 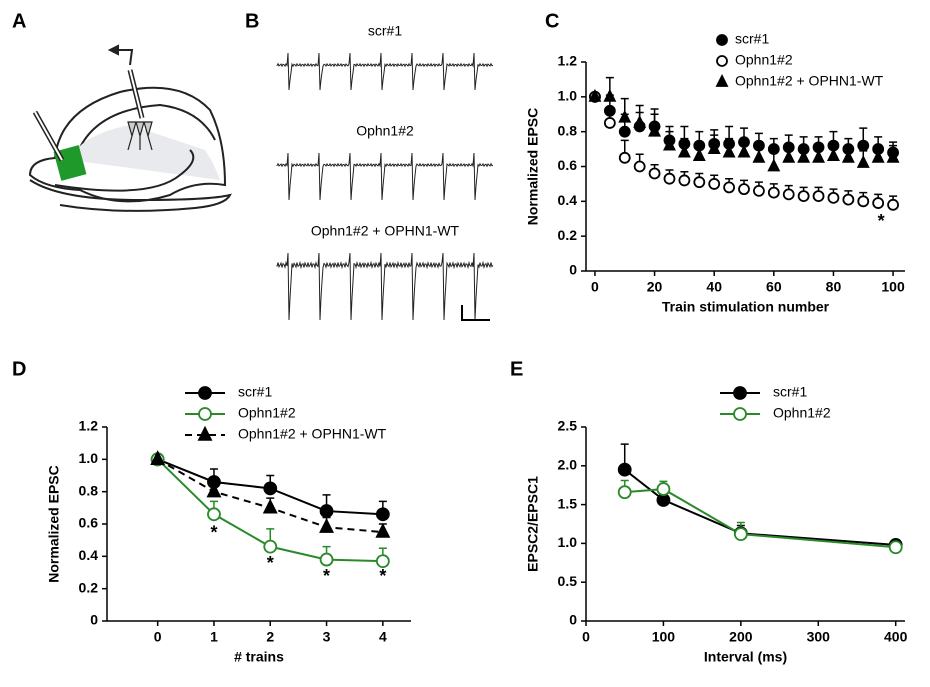 What do you see at coordinates (745, 657) in the screenshot?
I see `x-axis-title: Interval (ms)` at bounding box center [745, 657].